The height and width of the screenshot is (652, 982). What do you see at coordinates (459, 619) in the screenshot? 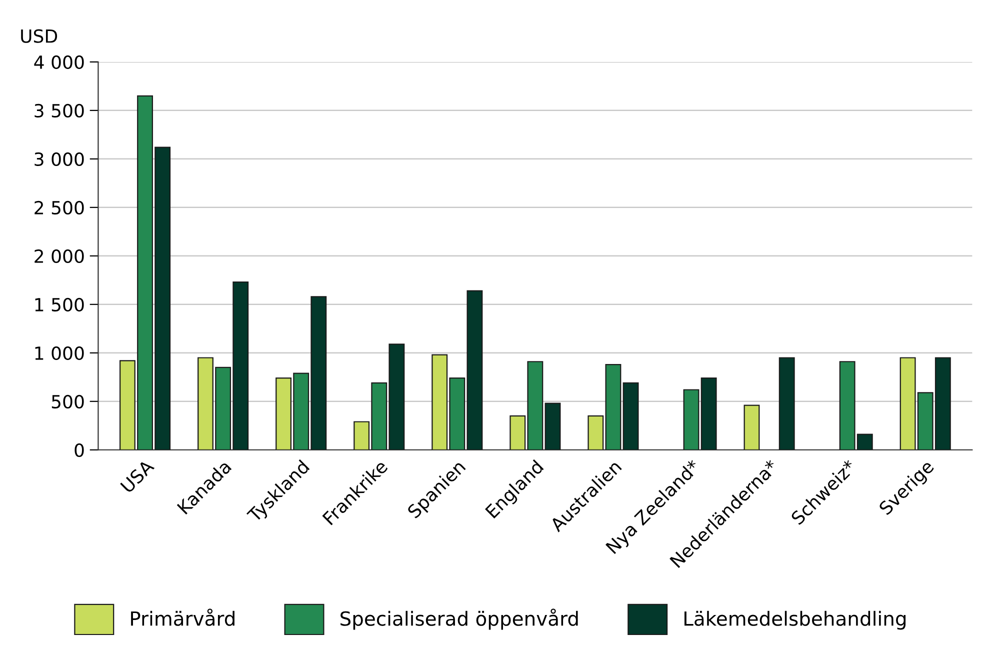
I see `legend-label: Specialiserad öppenvård` at bounding box center [459, 619].